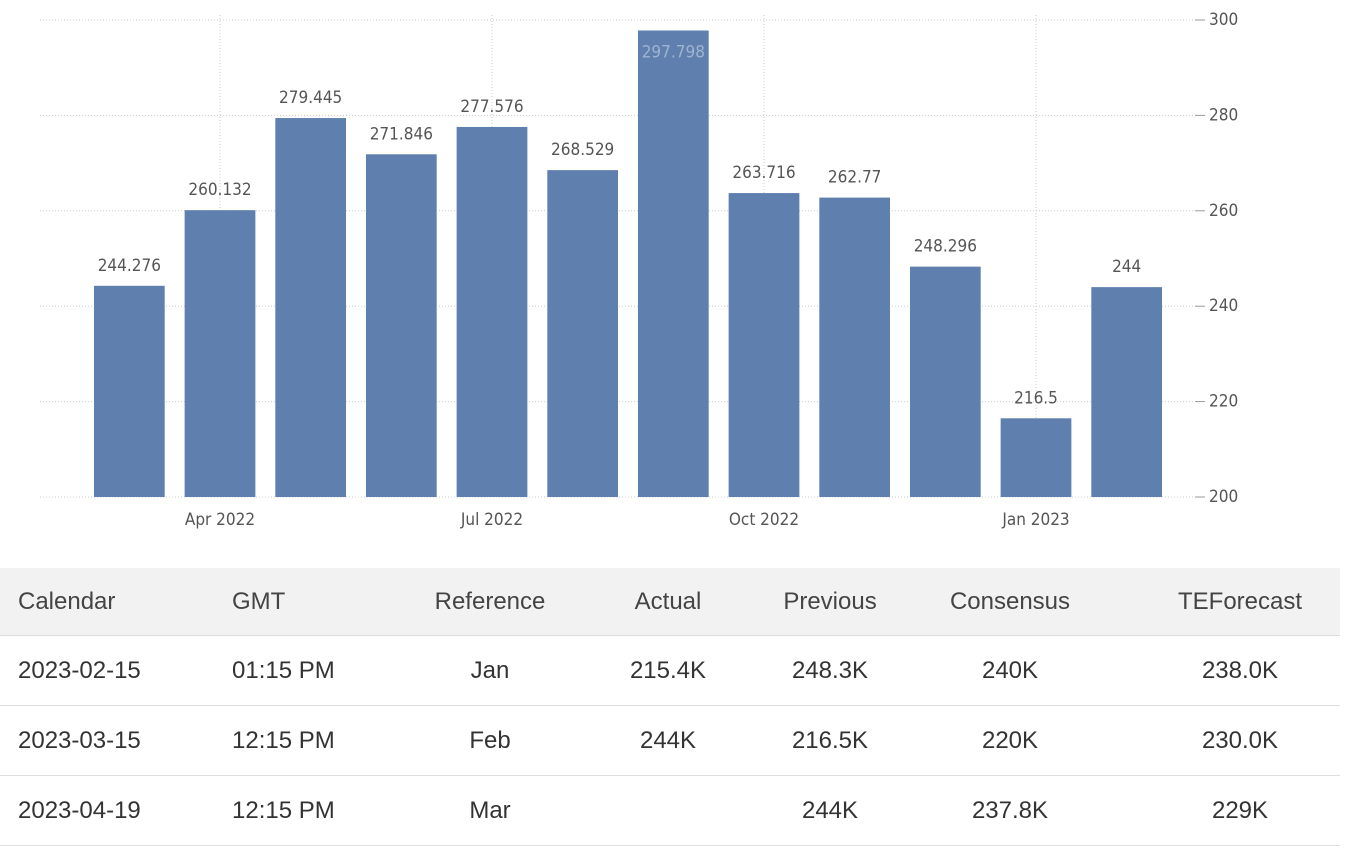 This screenshot has width=1372, height=860. I want to click on value-label: 297.798, so click(673, 53).